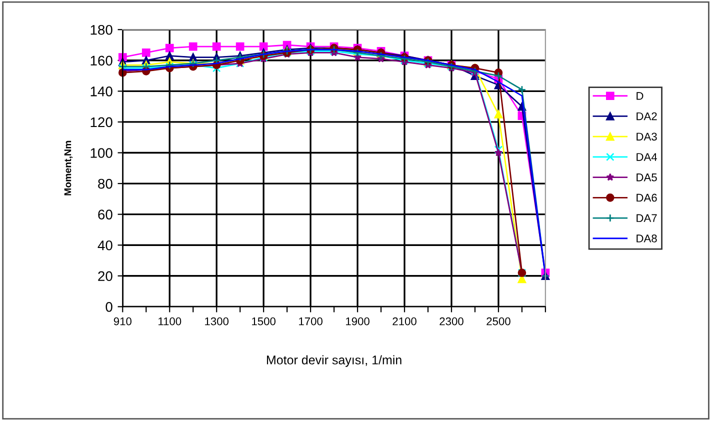  What do you see at coordinates (404, 321) in the screenshot?
I see `x-tick-label: 2100` at bounding box center [404, 321].